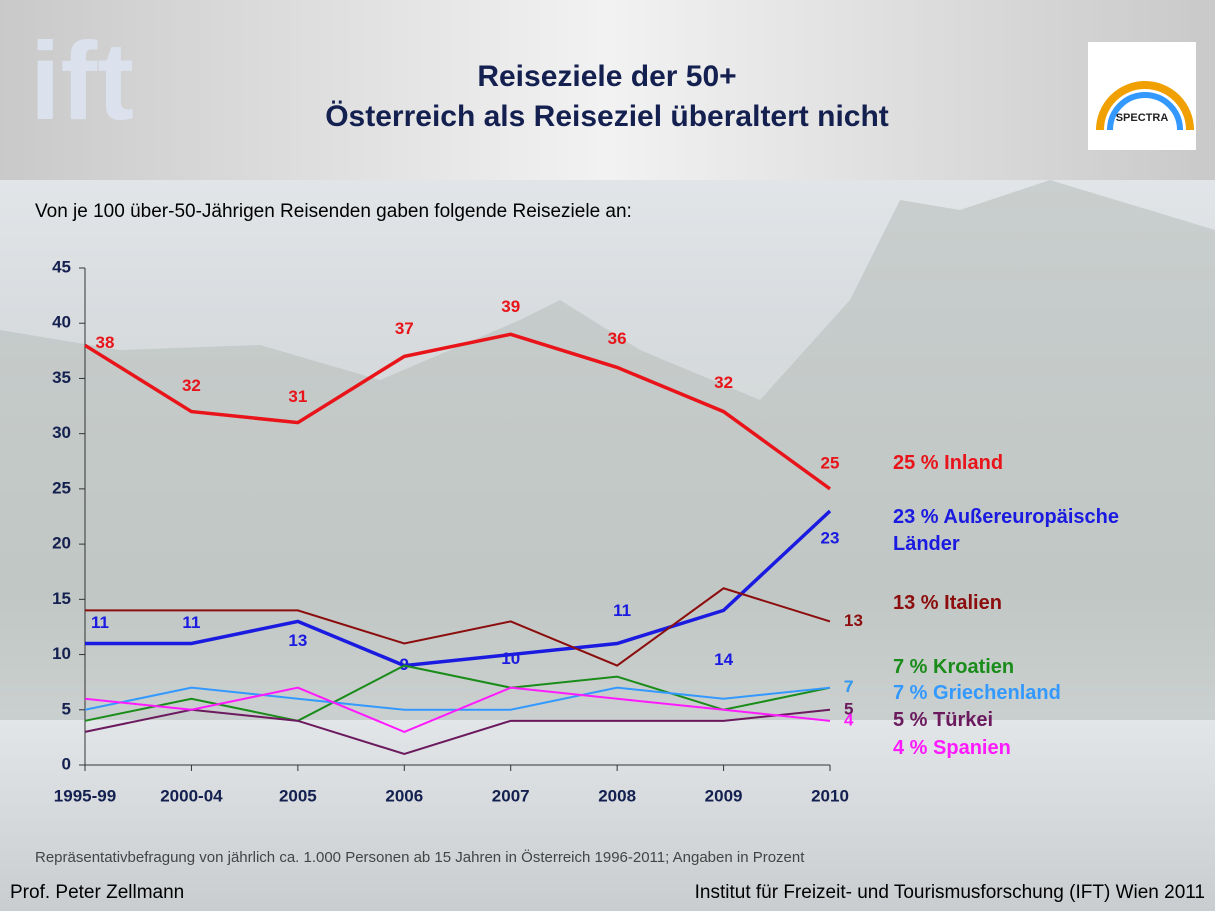 The image size is (1215, 911). Describe the element at coordinates (943, 720) in the screenshot. I see `legend-entry: 5 % Türkei` at that location.